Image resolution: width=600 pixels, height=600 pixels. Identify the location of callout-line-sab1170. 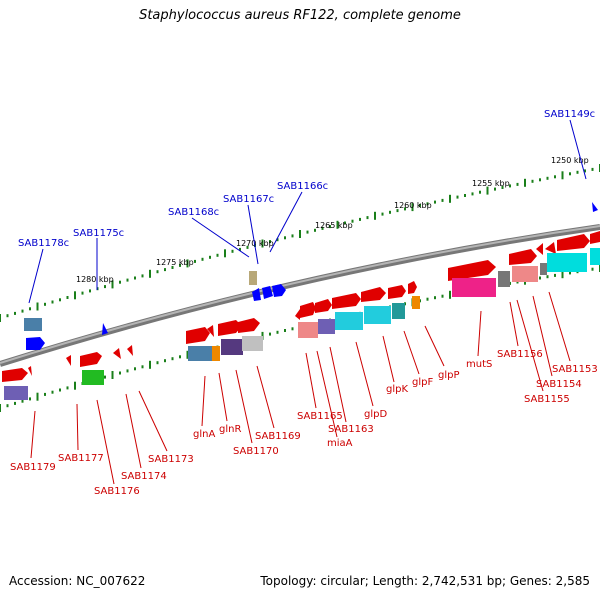
(244, 406).